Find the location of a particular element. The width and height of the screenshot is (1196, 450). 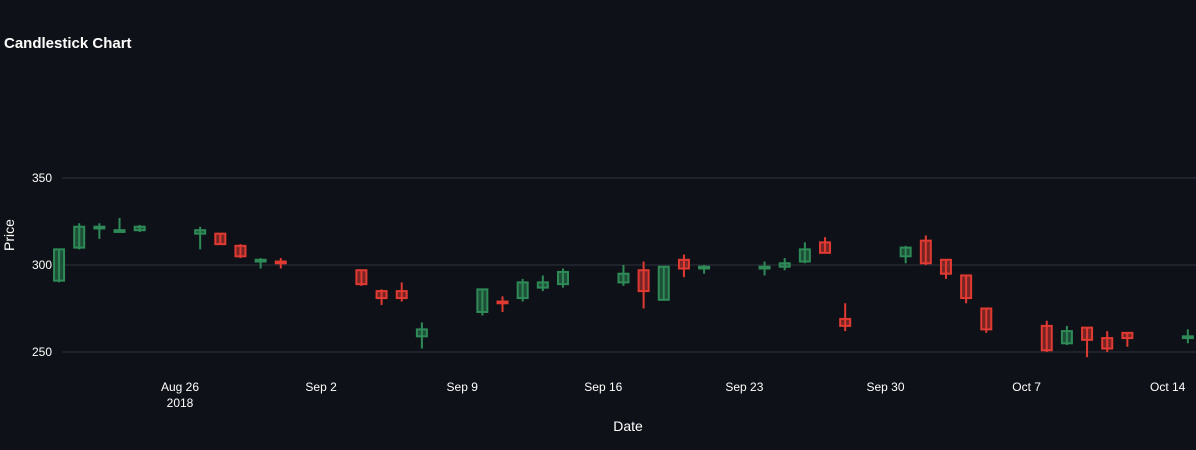

y-tick-label: 350 is located at coordinates (42, 178).